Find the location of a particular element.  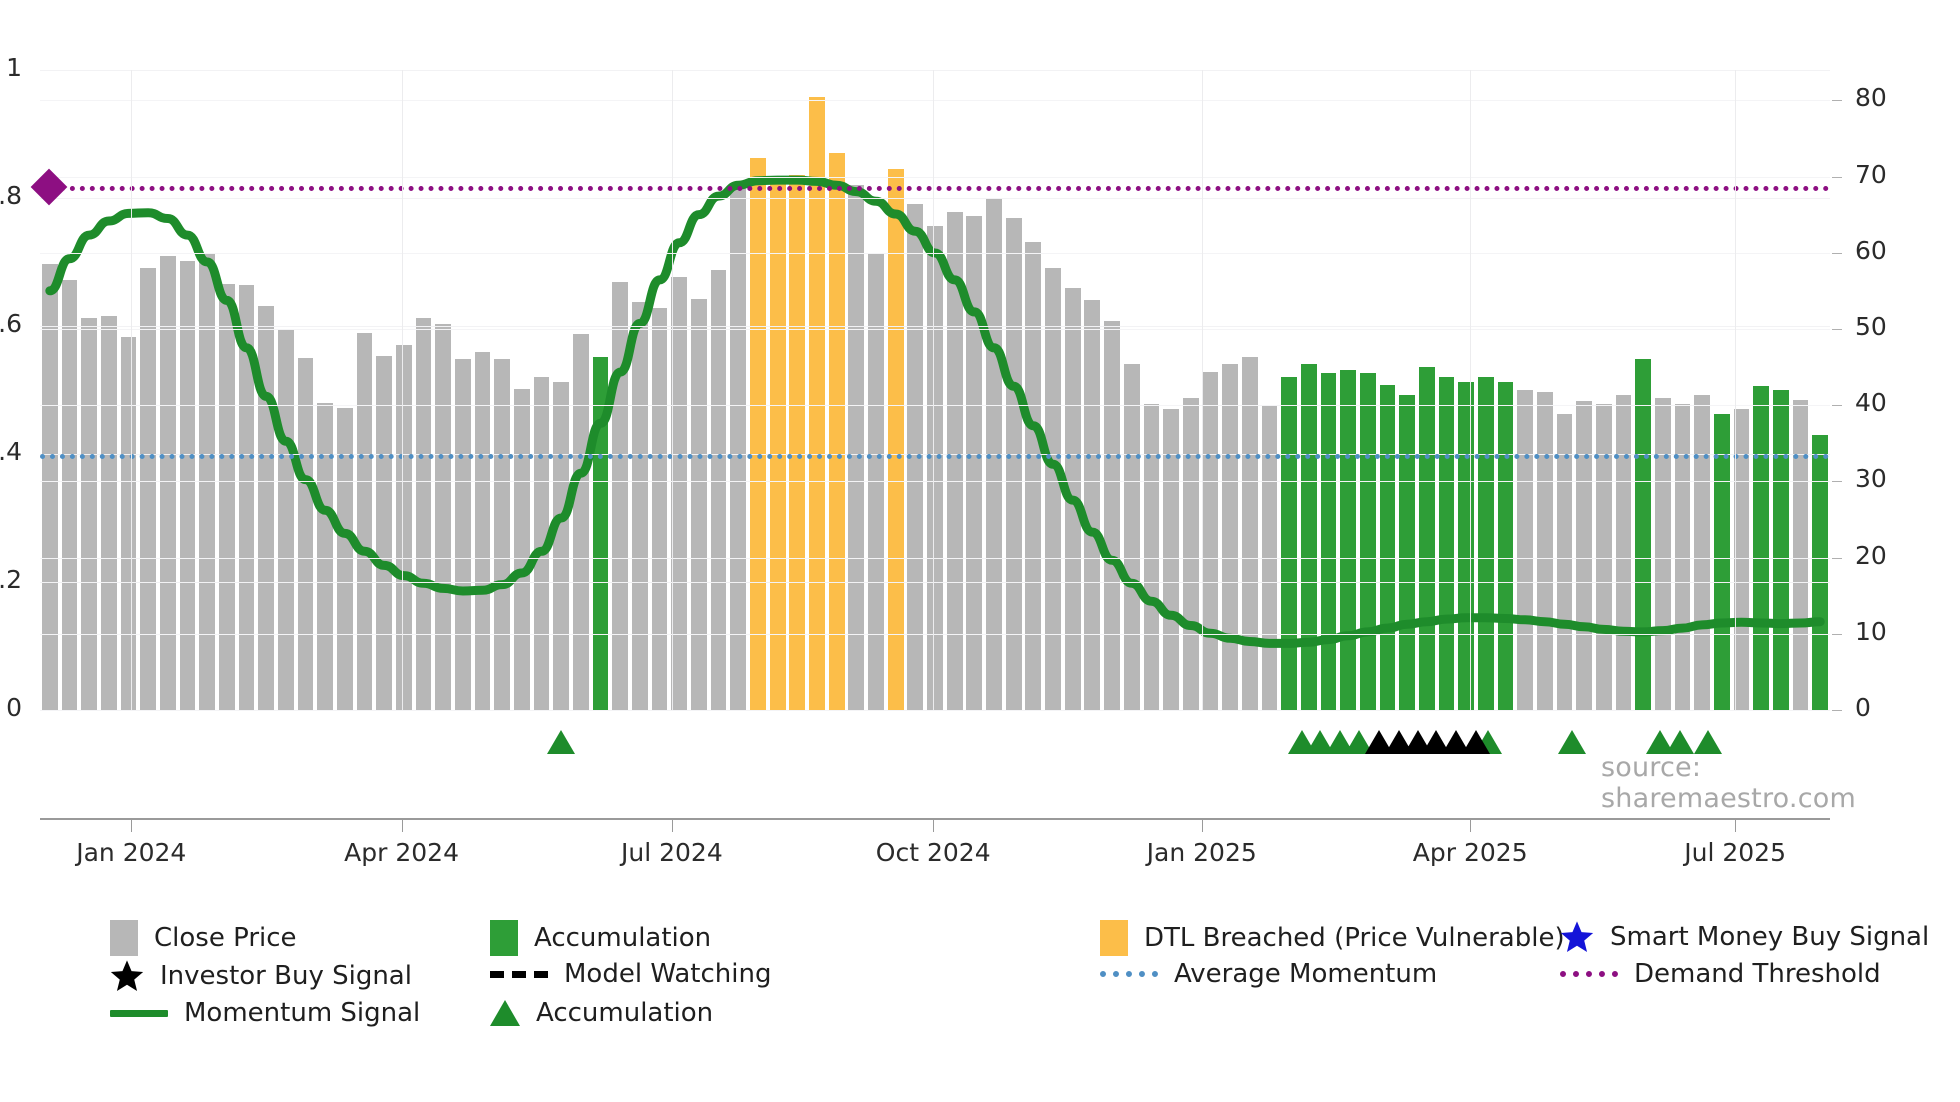

legend-item: Smart Money Buy Signal is located at coordinates (1744, 937).